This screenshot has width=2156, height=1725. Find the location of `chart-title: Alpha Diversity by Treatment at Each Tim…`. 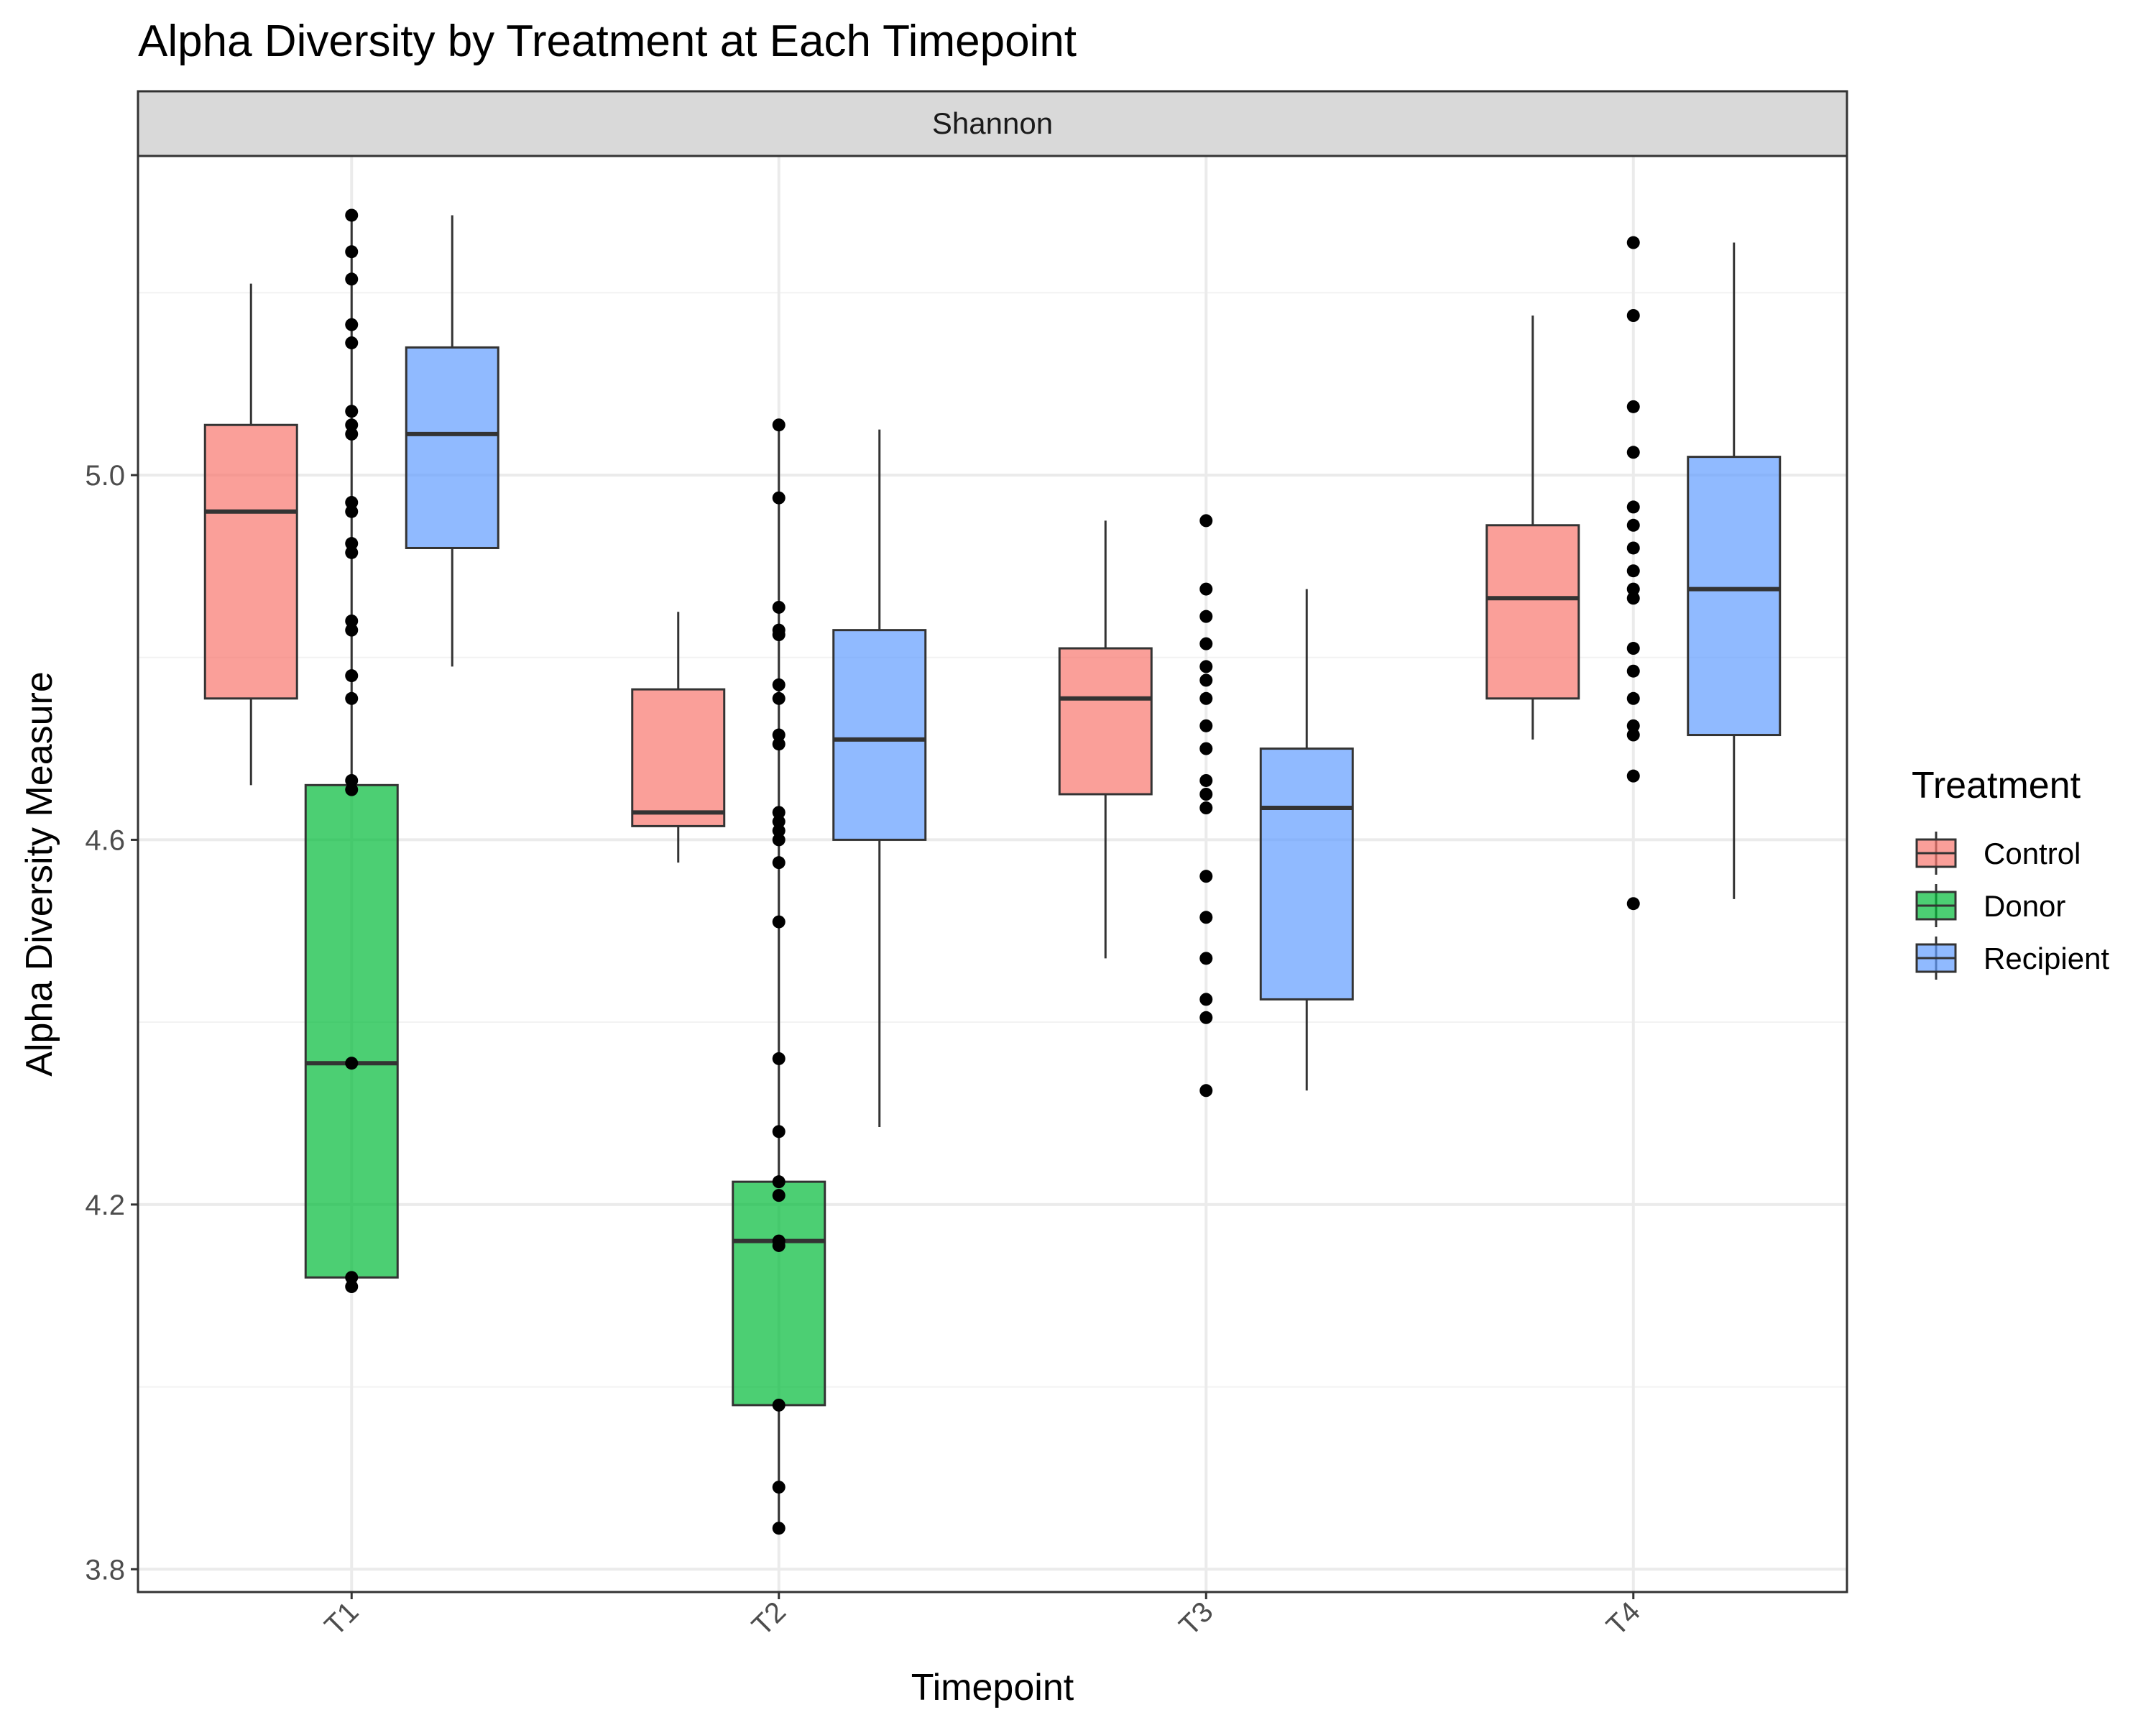

chart-title: Alpha Diversity by Treatment at Each Tim… is located at coordinates (607, 41).